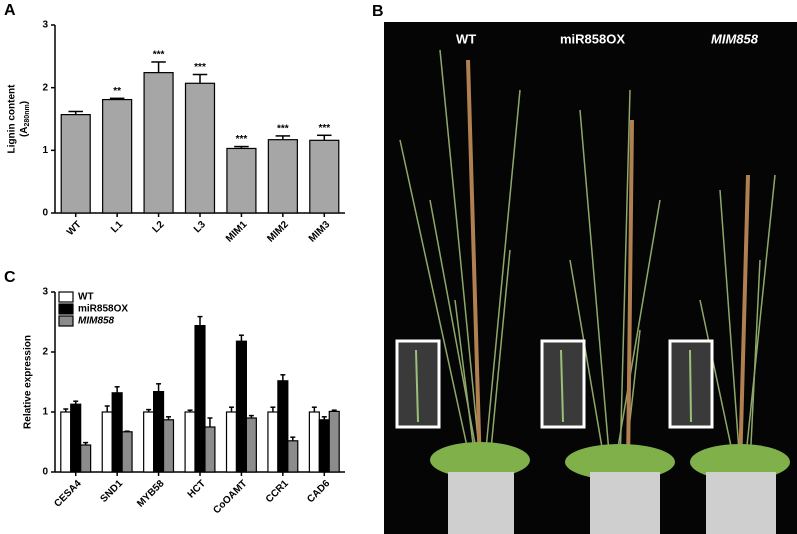 This screenshot has width=797, height=534. What do you see at coordinates (466, 38) in the screenshot?
I see `photo-label: WT` at bounding box center [466, 38].